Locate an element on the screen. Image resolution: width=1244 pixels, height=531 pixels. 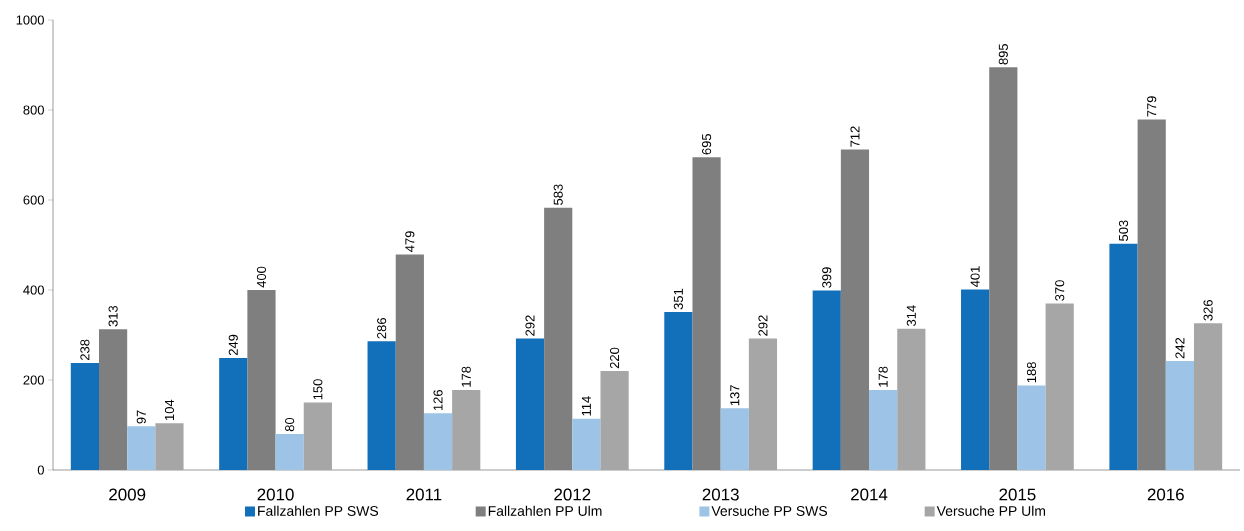
data-label: 400 is located at coordinates (261, 277).